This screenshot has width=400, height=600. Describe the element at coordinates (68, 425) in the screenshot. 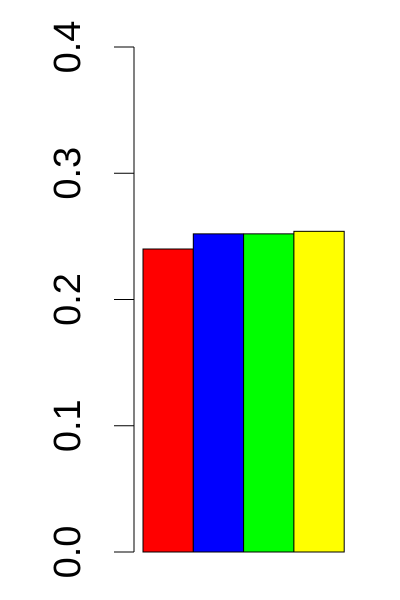

I see `y-tick-label: 0.1` at that location.